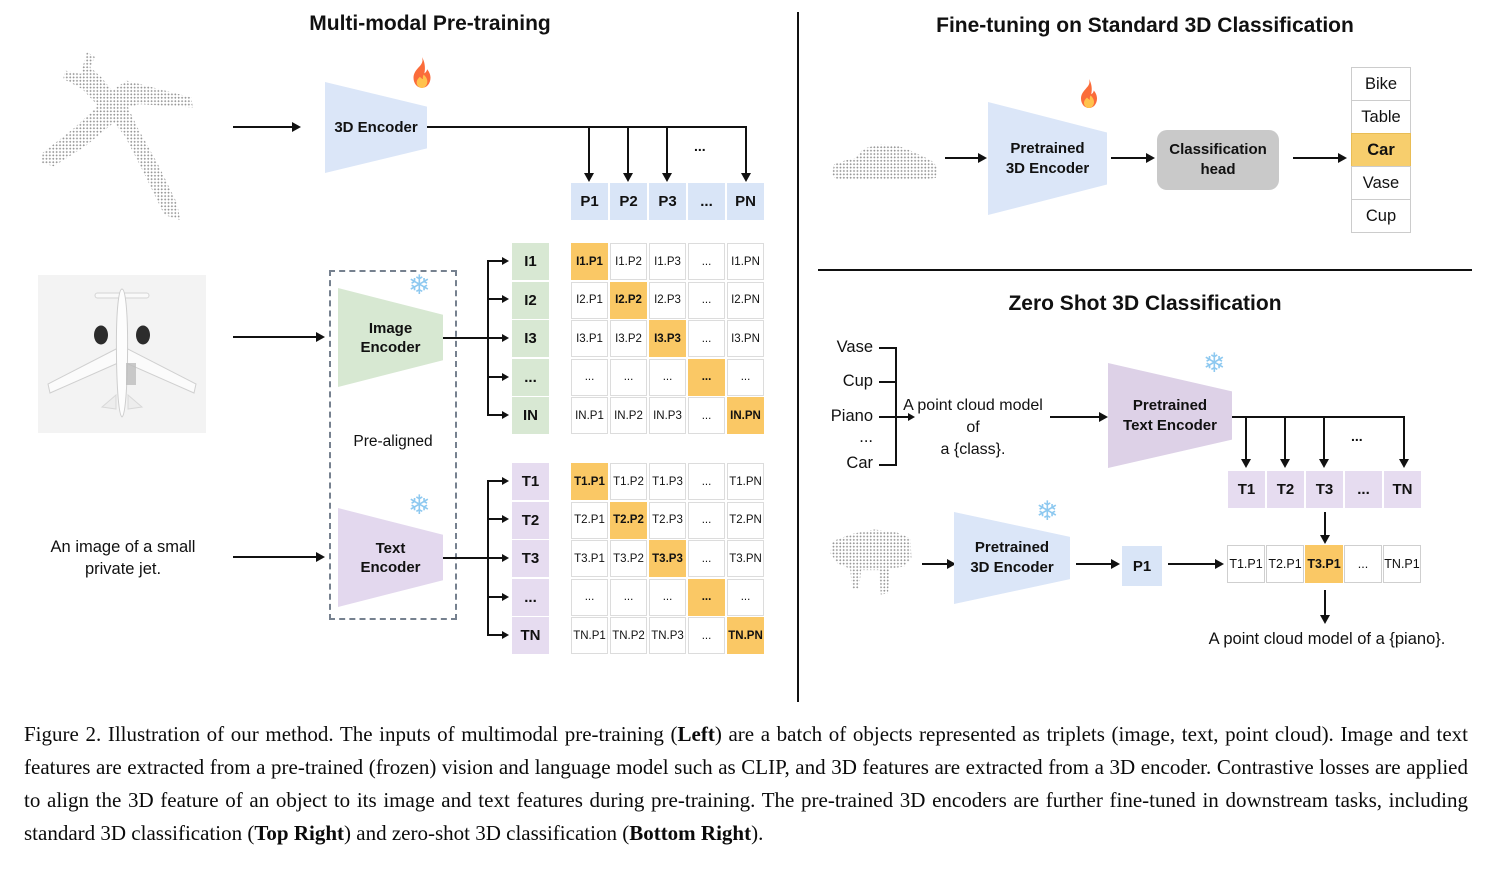  Describe the element at coordinates (745, 635) in the screenshot. I see `matrix-cell: TN.PN` at that location.